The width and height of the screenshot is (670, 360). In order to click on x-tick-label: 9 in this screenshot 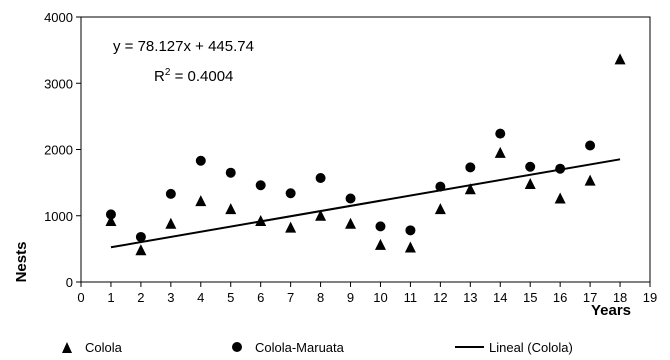, I will do `click(350, 297)`.